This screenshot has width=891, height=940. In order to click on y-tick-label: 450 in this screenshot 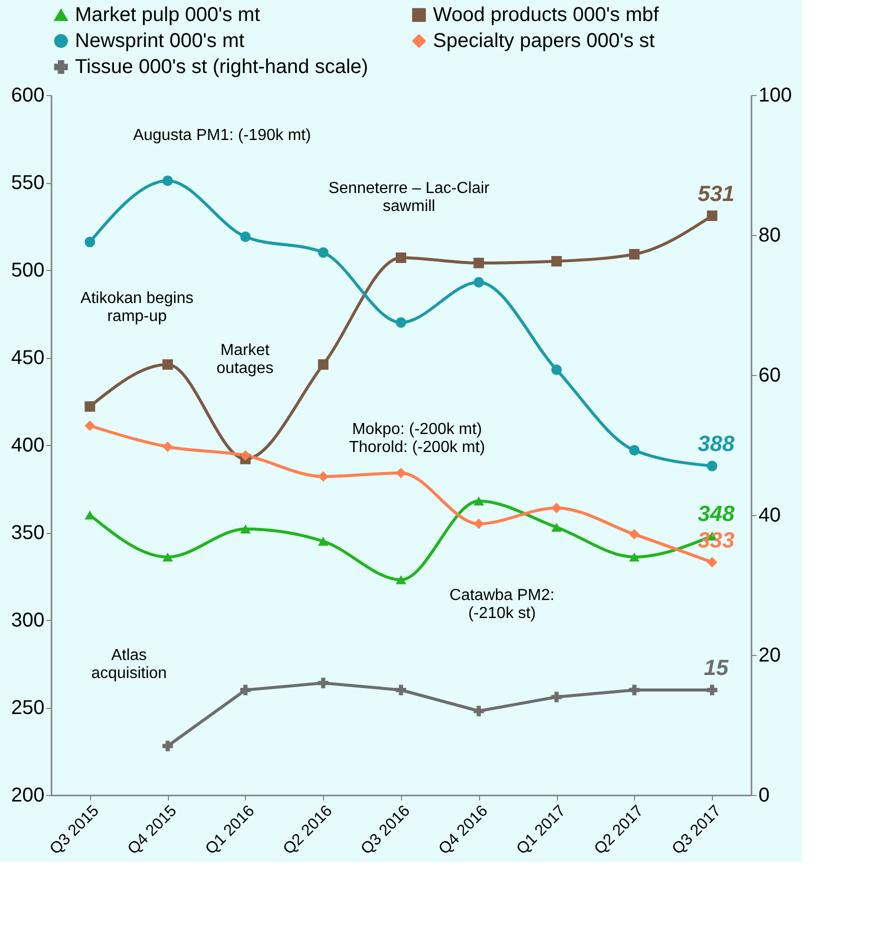, I will do `click(27, 358)`.